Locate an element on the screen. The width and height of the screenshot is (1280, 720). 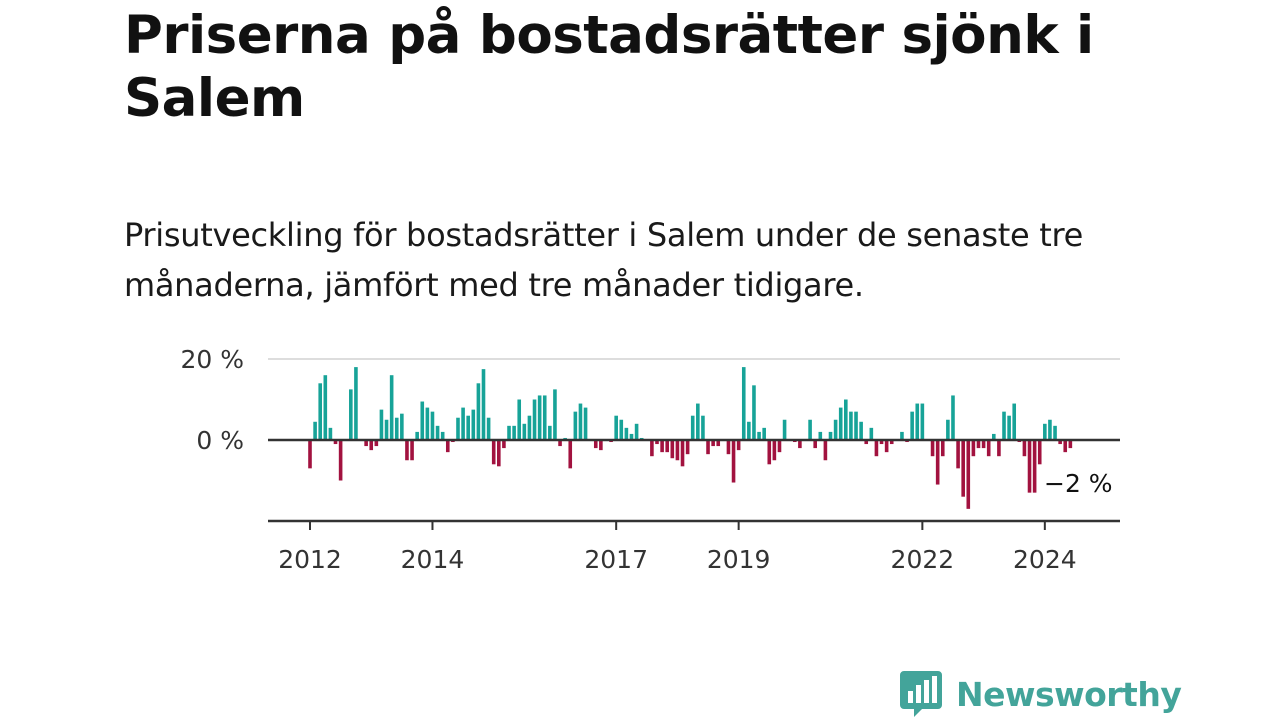
x-tick-label: 2019 is located at coordinates (739, 559).